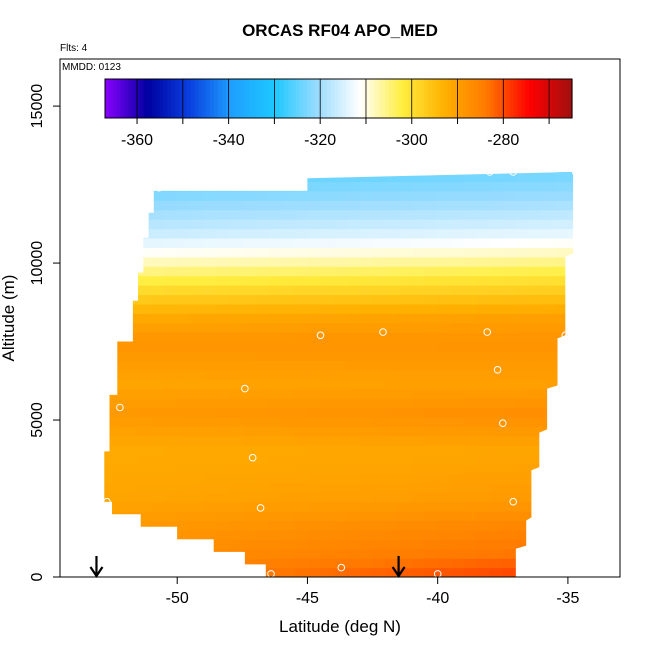 The image size is (650, 650). I want to click on x-tick-label: -35, so click(567, 598).